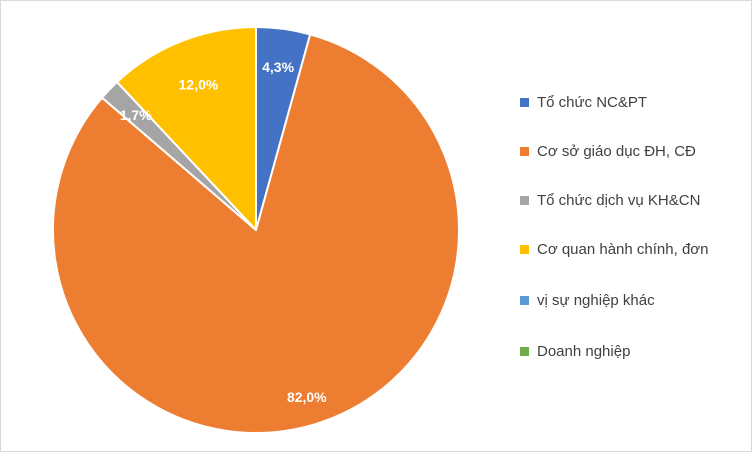 Image resolution: width=752 pixels, height=452 pixels. Describe the element at coordinates (307, 397) in the screenshot. I see `data-label-1: 82,0%` at that location.